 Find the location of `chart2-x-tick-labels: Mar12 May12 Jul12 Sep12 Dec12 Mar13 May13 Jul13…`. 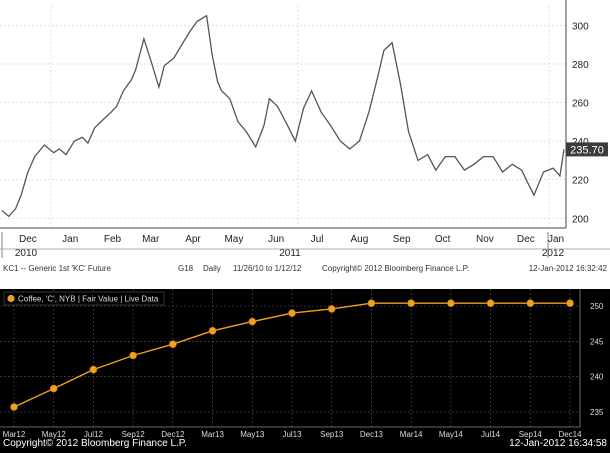

chart2-x-tick-labels: Mar12 May12 Jul12 Sep12 Dec12 Mar13 May13 Jul13… is located at coordinates (292, 434).